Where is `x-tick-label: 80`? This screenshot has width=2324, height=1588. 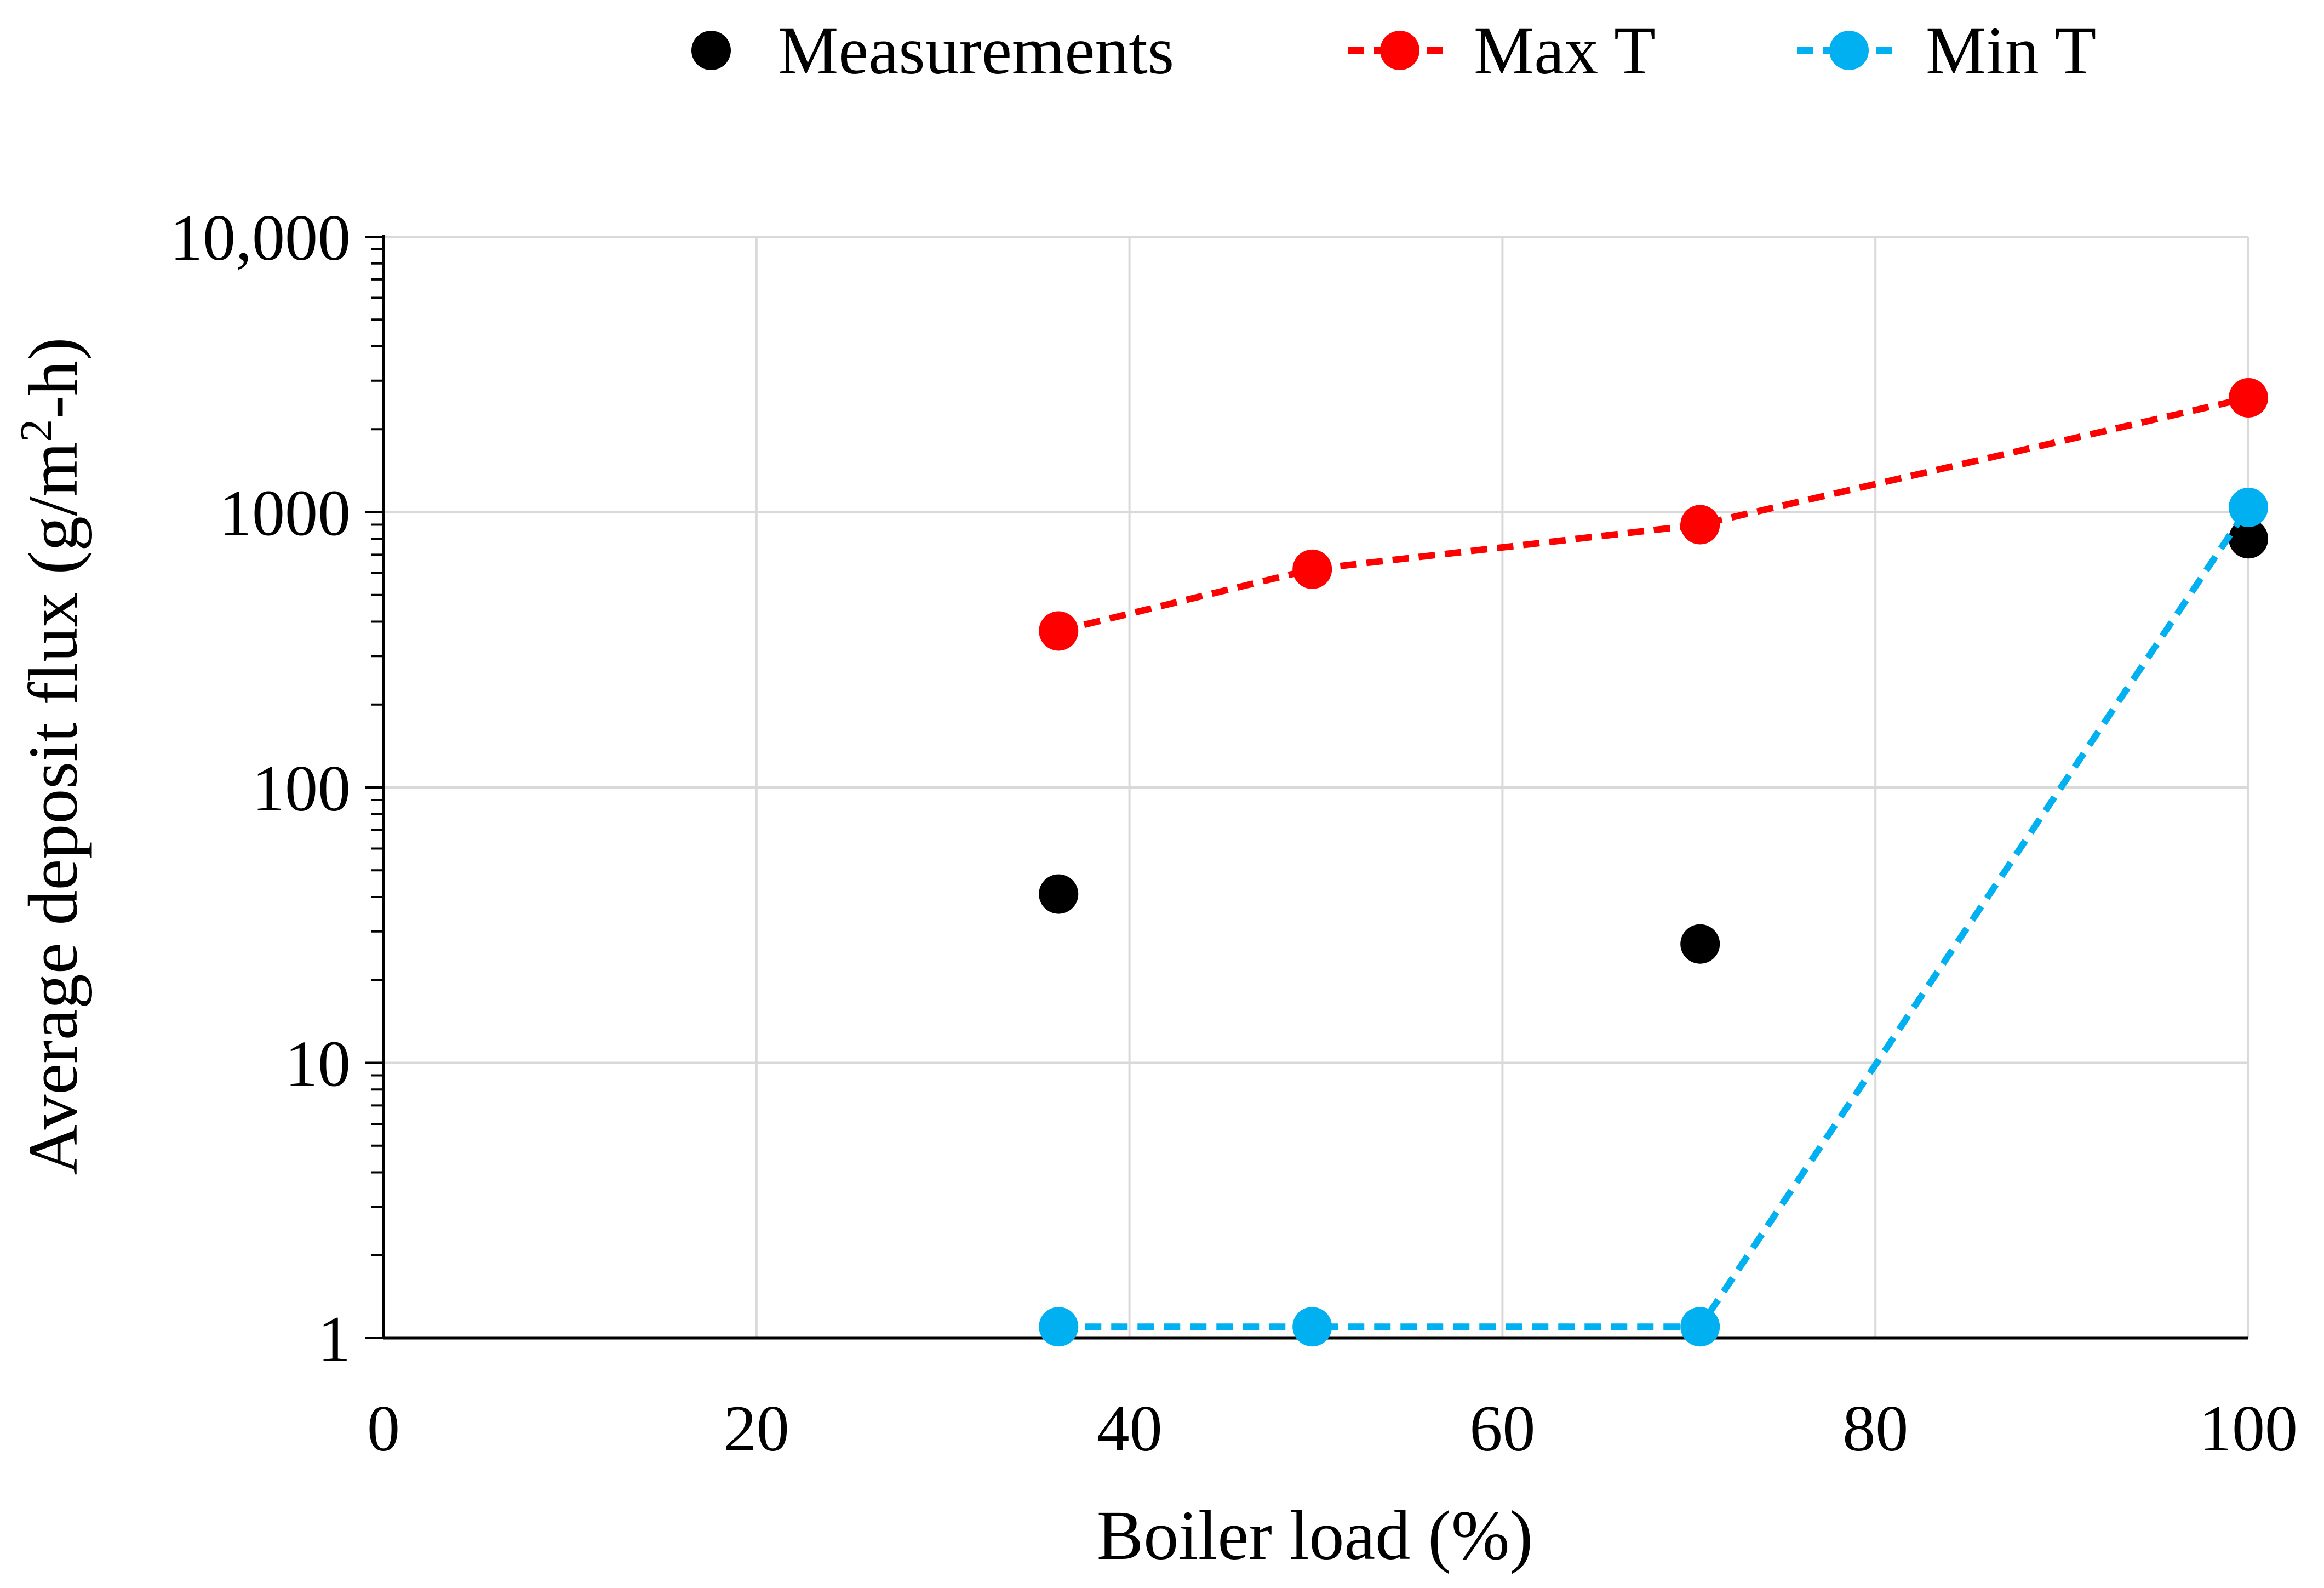 x-tick-label: 80 is located at coordinates (1875, 1428).